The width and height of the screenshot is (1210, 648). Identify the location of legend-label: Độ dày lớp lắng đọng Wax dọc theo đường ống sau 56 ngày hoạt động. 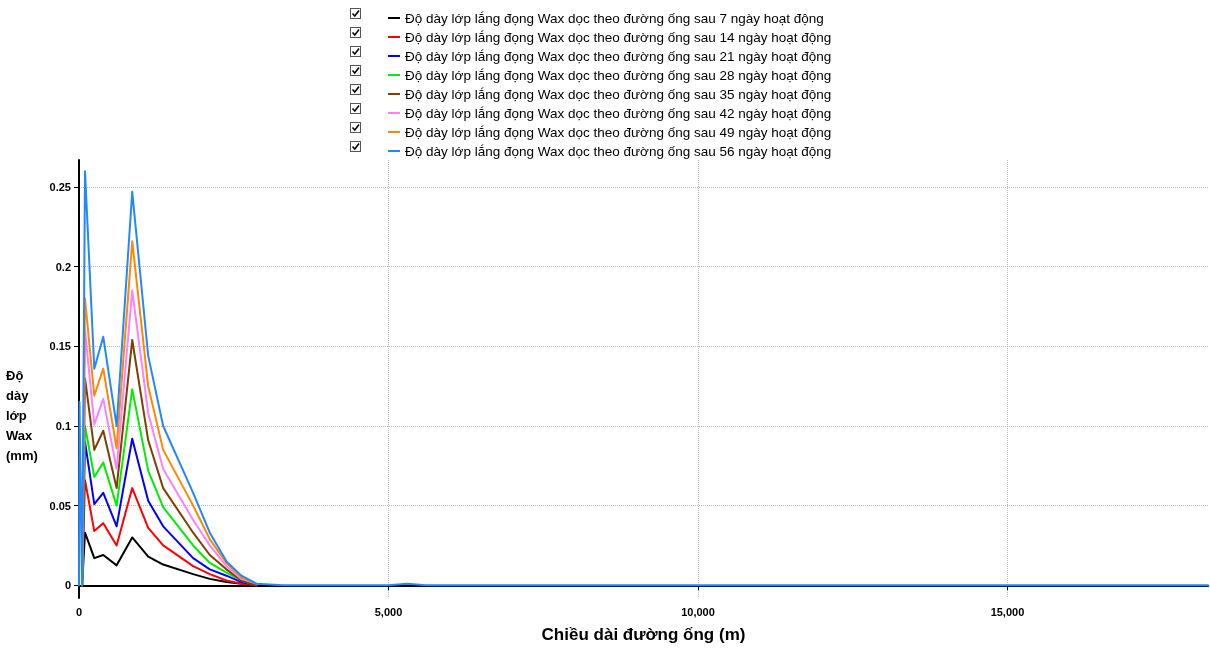
(618, 151).